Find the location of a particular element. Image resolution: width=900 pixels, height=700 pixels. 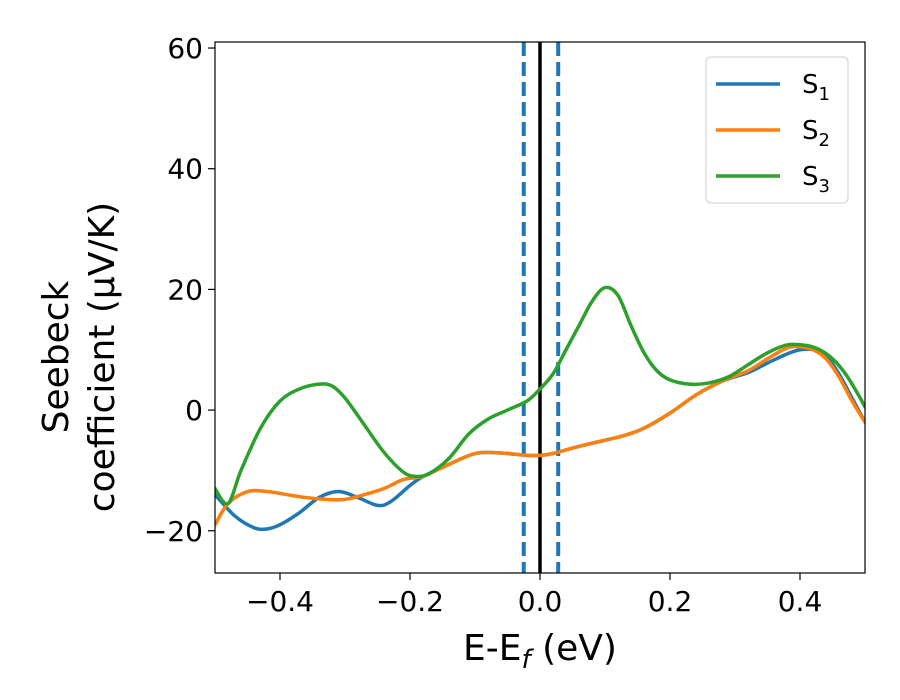

y-tick-label: 0 is located at coordinates (194, 410).